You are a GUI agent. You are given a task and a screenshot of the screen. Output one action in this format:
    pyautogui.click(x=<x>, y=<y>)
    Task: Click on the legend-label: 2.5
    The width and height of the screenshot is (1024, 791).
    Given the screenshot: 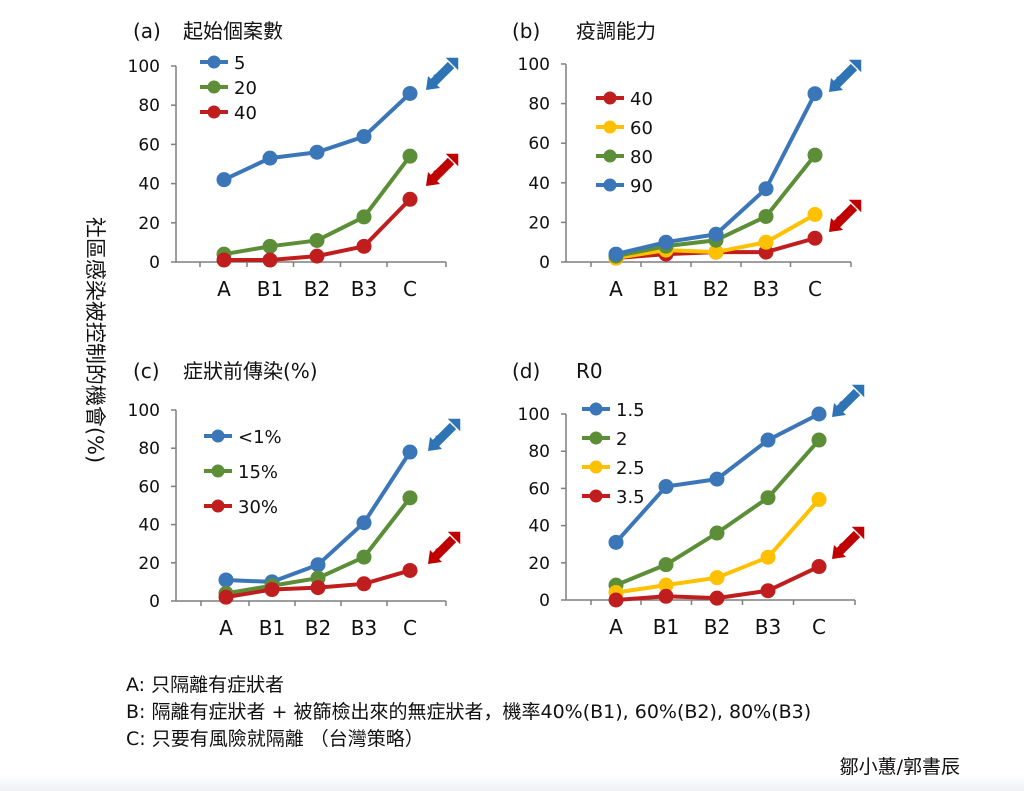 What is the action you would take?
    pyautogui.click(x=630, y=468)
    